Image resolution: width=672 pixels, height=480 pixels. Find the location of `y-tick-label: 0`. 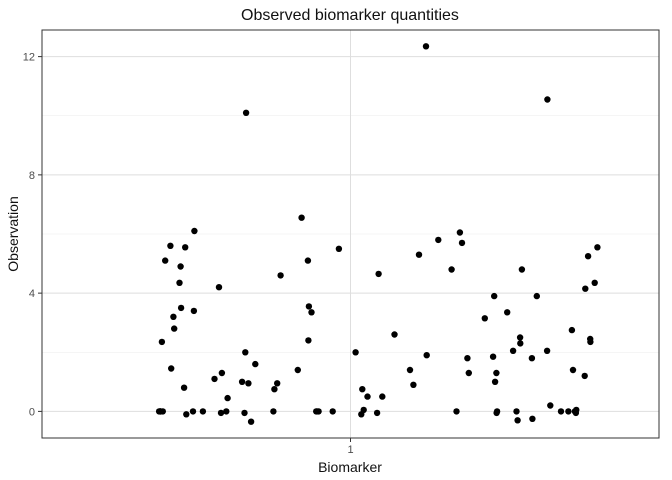

y-tick-label: 0 is located at coordinates (32, 412).